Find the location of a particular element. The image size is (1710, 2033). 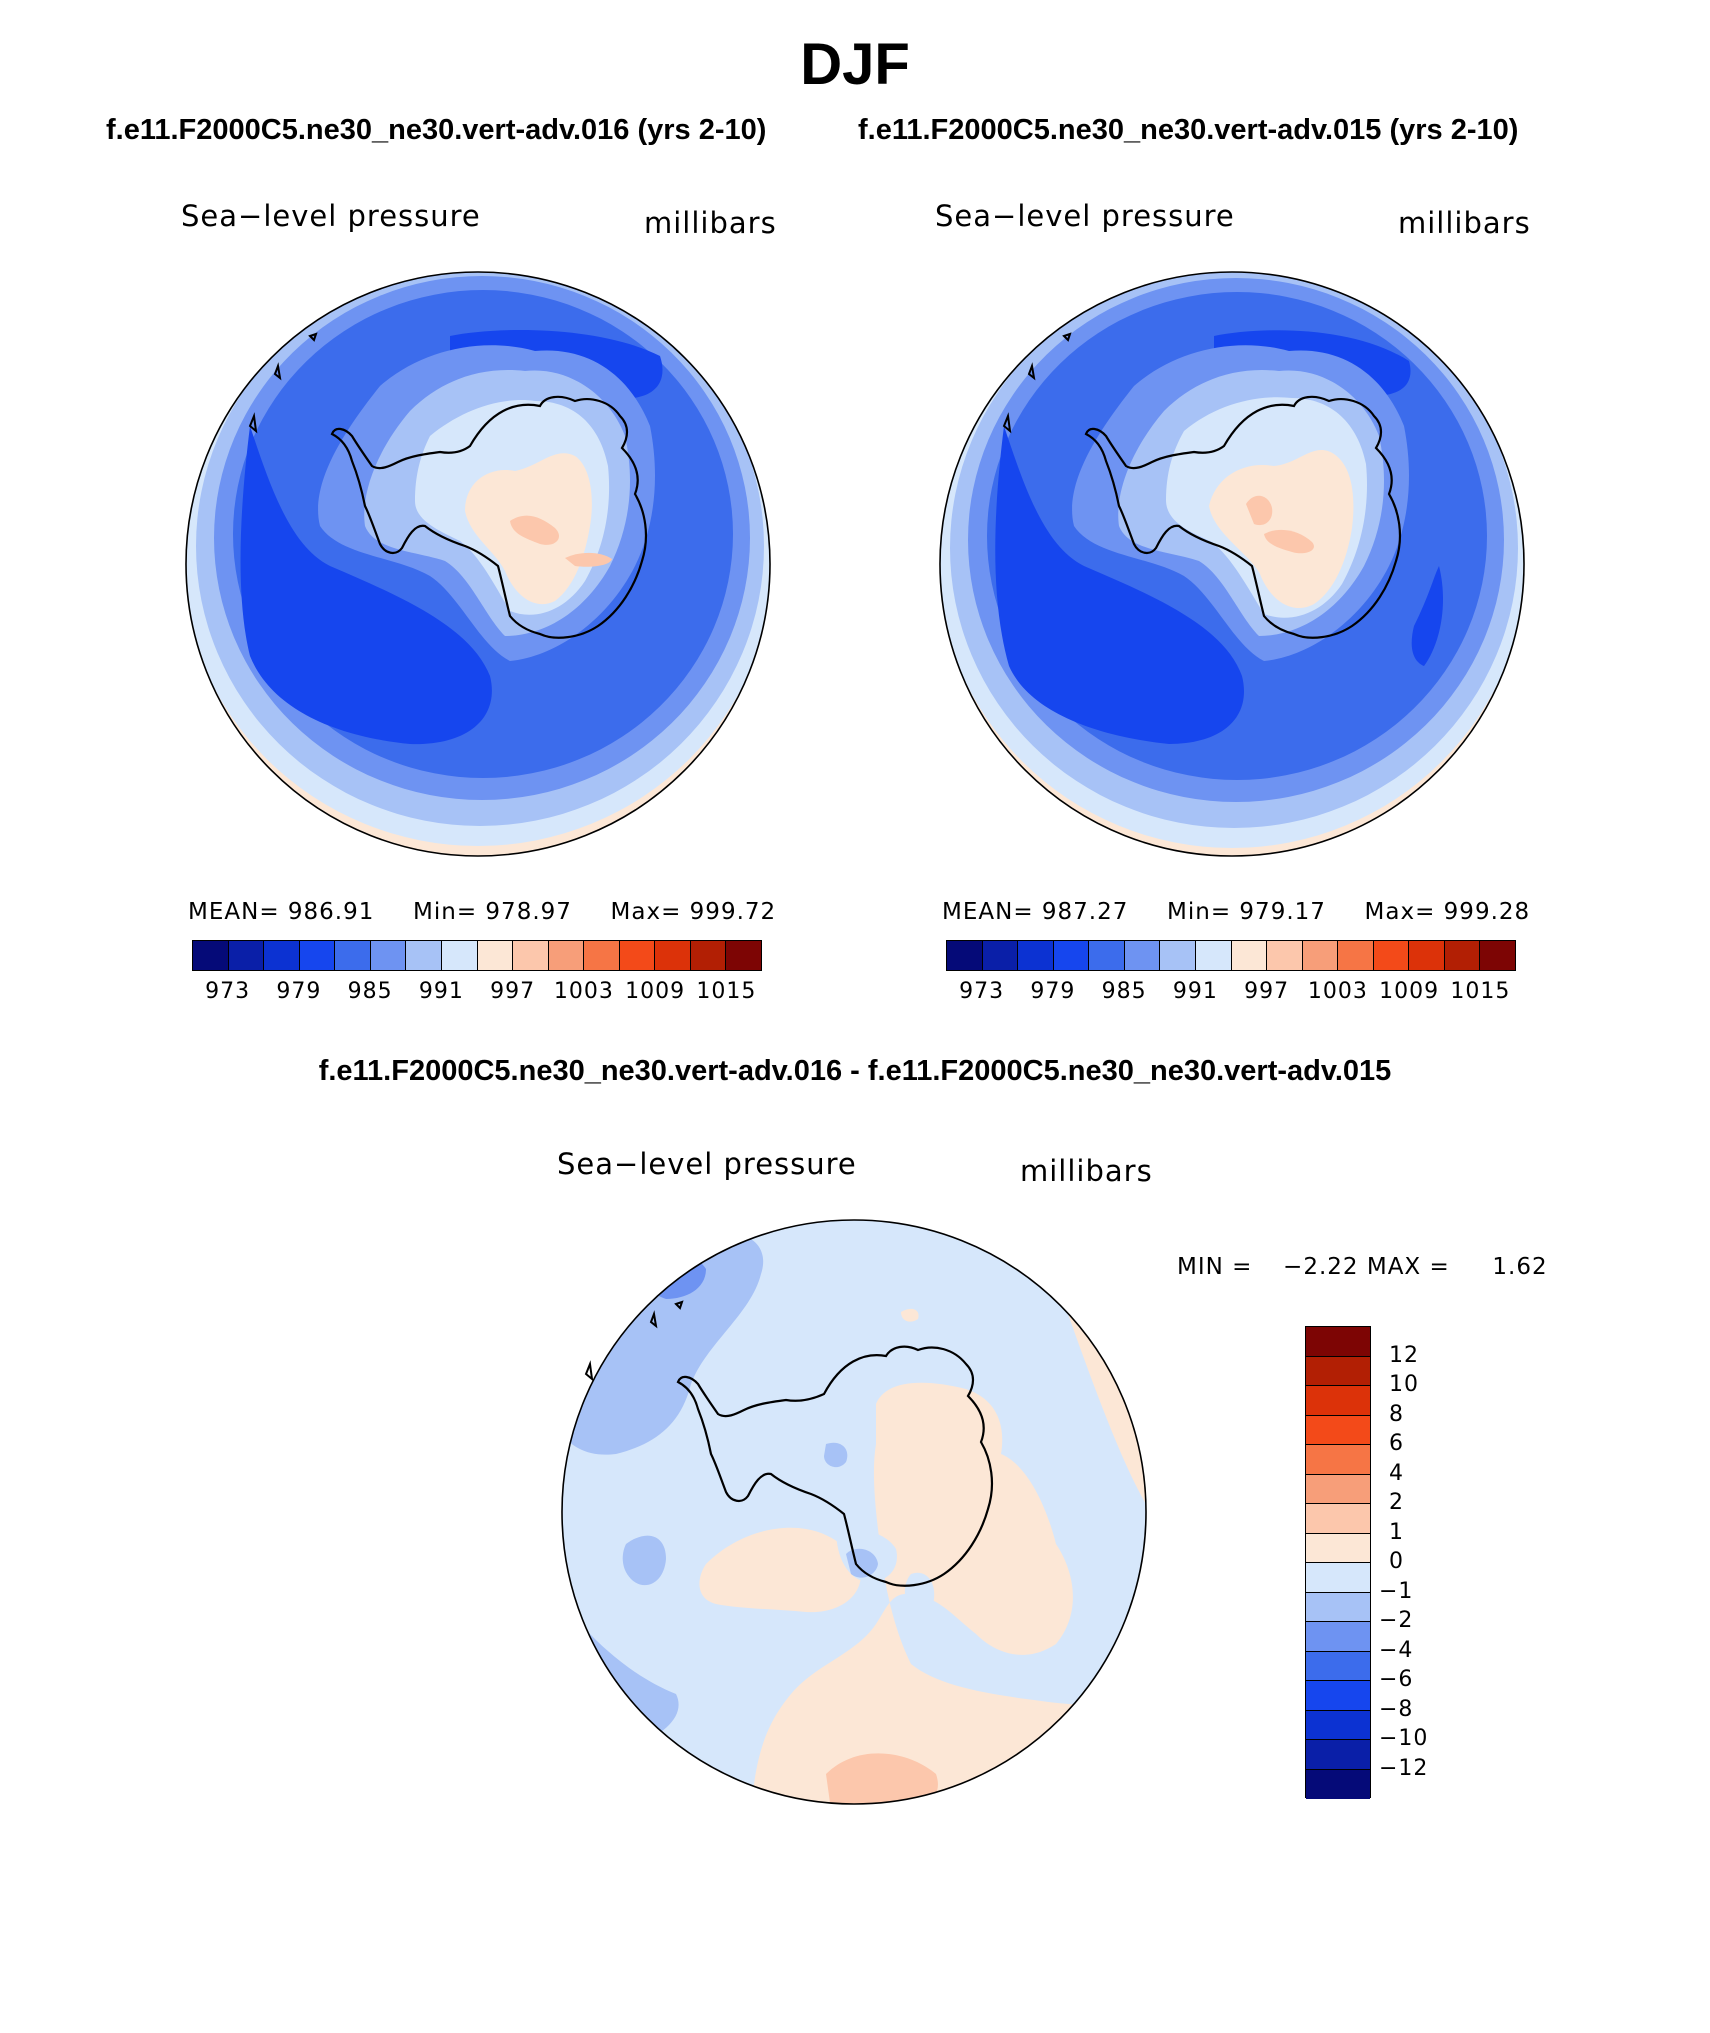

panel2-mean-label: MEAN= is located at coordinates (988, 912).